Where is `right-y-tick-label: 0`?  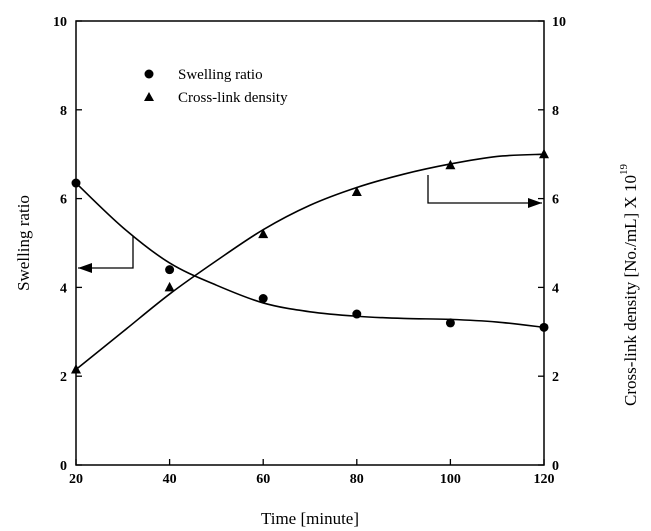
right-y-tick-label: 0 is located at coordinates (555, 466).